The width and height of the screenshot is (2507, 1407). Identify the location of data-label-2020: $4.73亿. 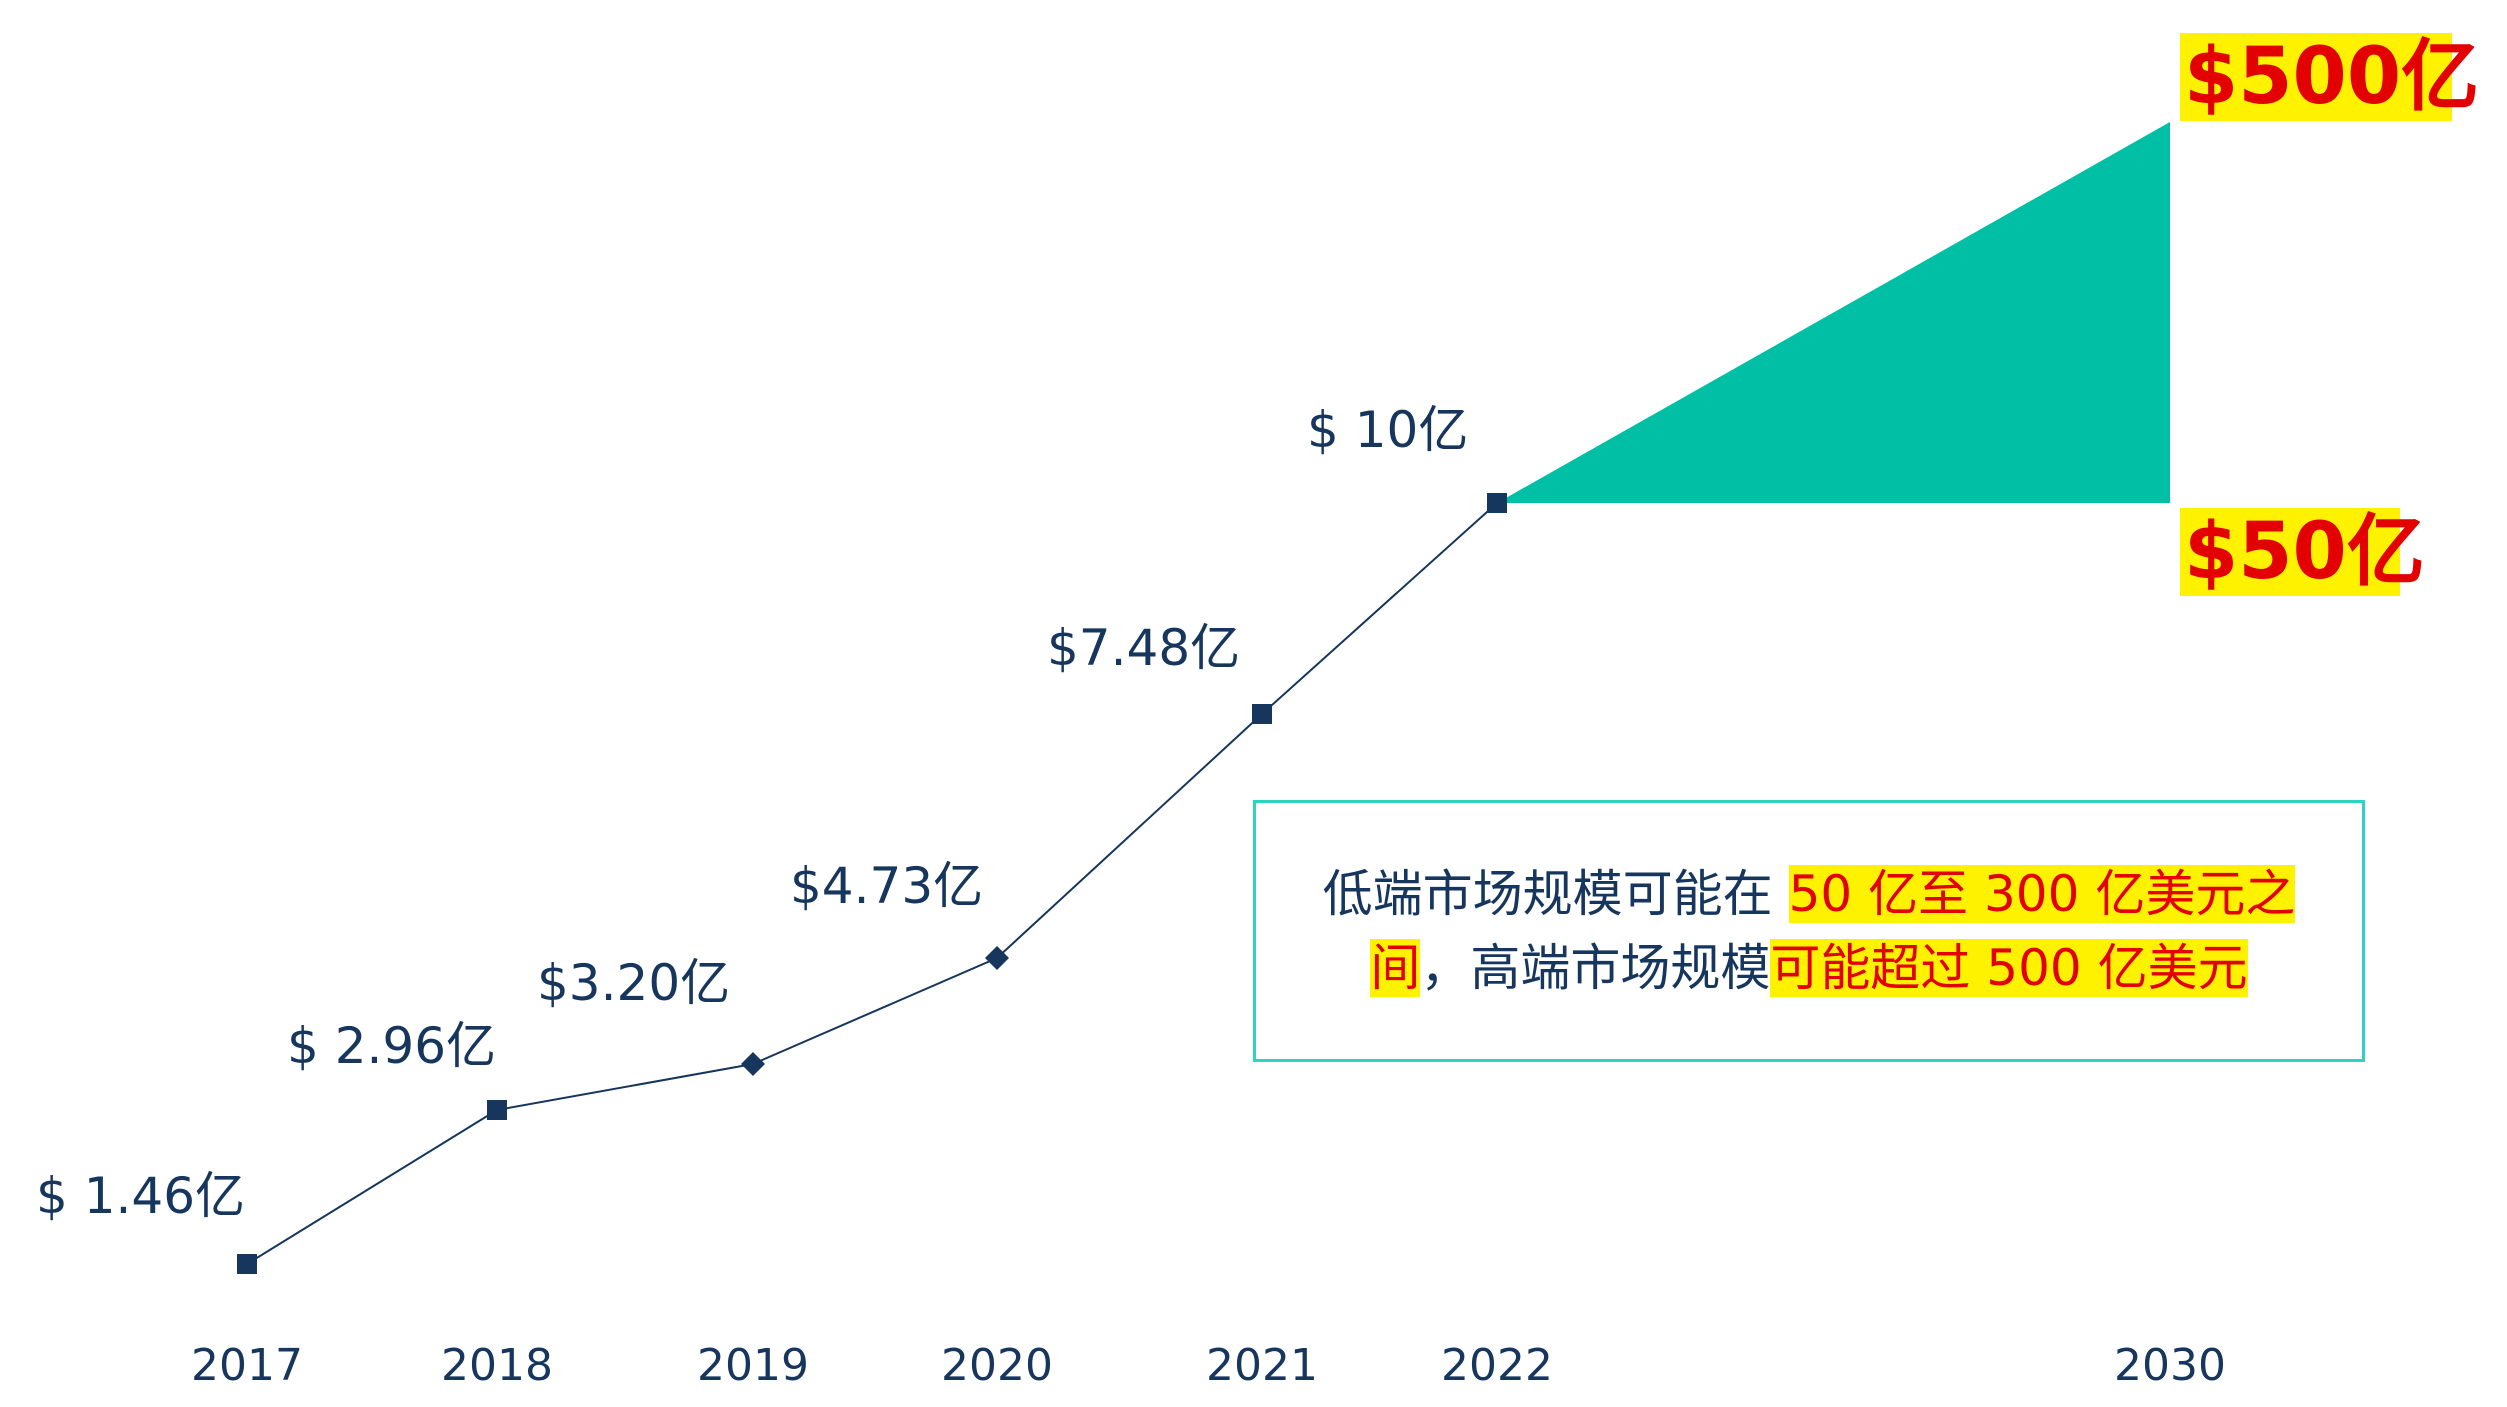
(886, 886).